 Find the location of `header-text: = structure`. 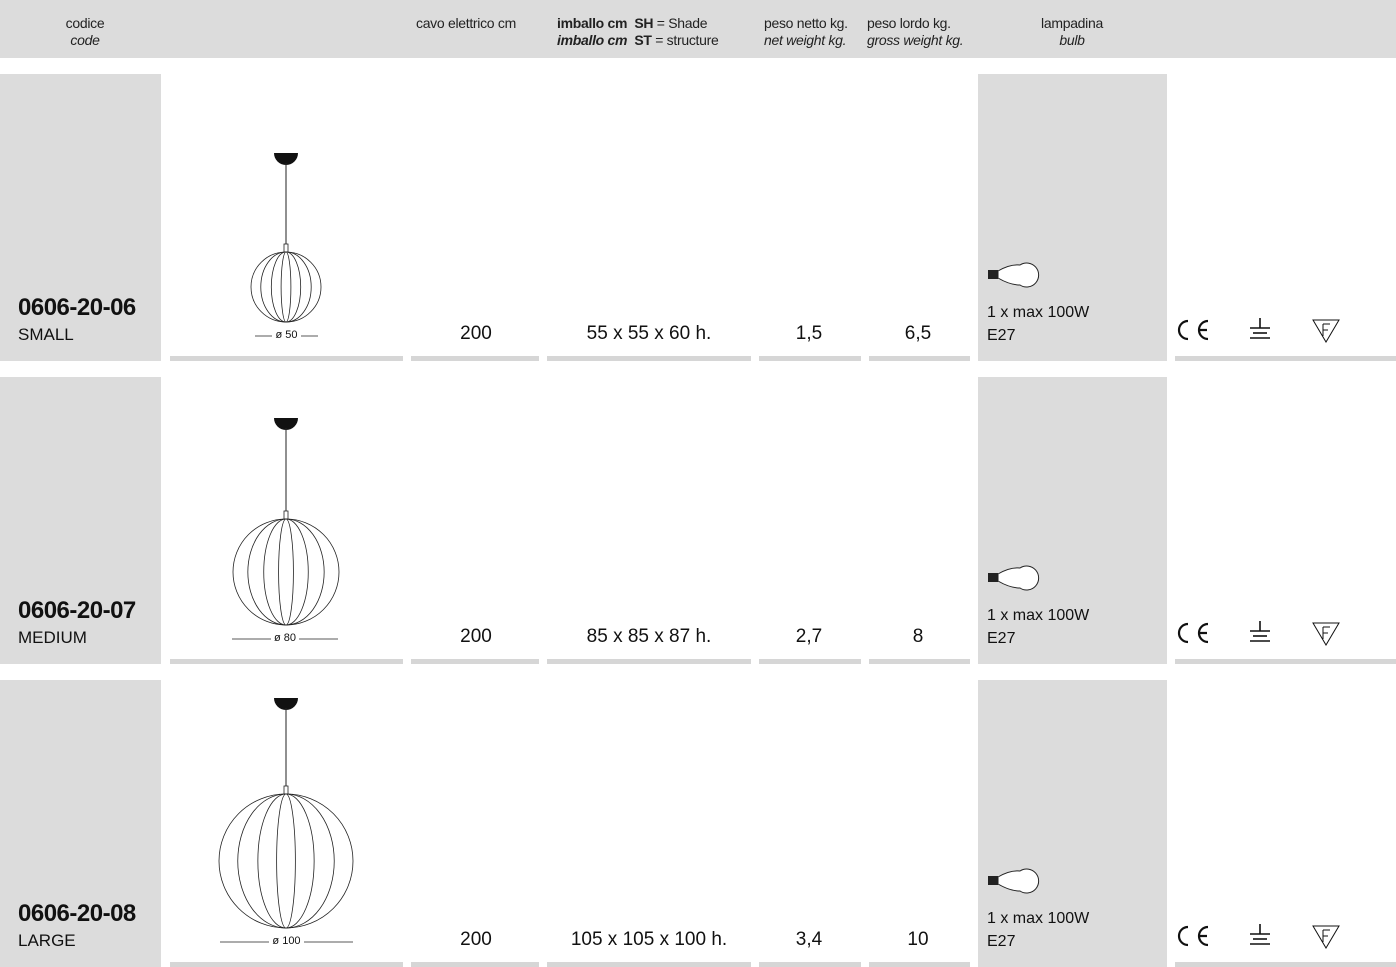

header-text: = structure is located at coordinates (687, 40).